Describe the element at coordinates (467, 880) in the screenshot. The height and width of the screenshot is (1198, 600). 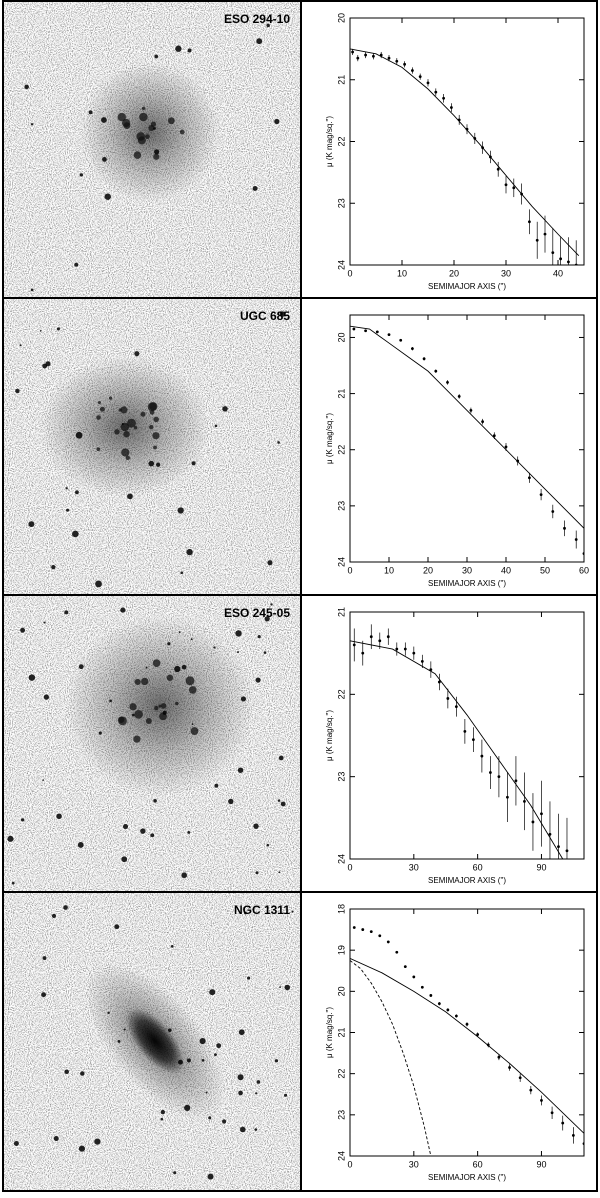
I see `x-axis-label: SEMIMAJOR AXIS (")` at that location.